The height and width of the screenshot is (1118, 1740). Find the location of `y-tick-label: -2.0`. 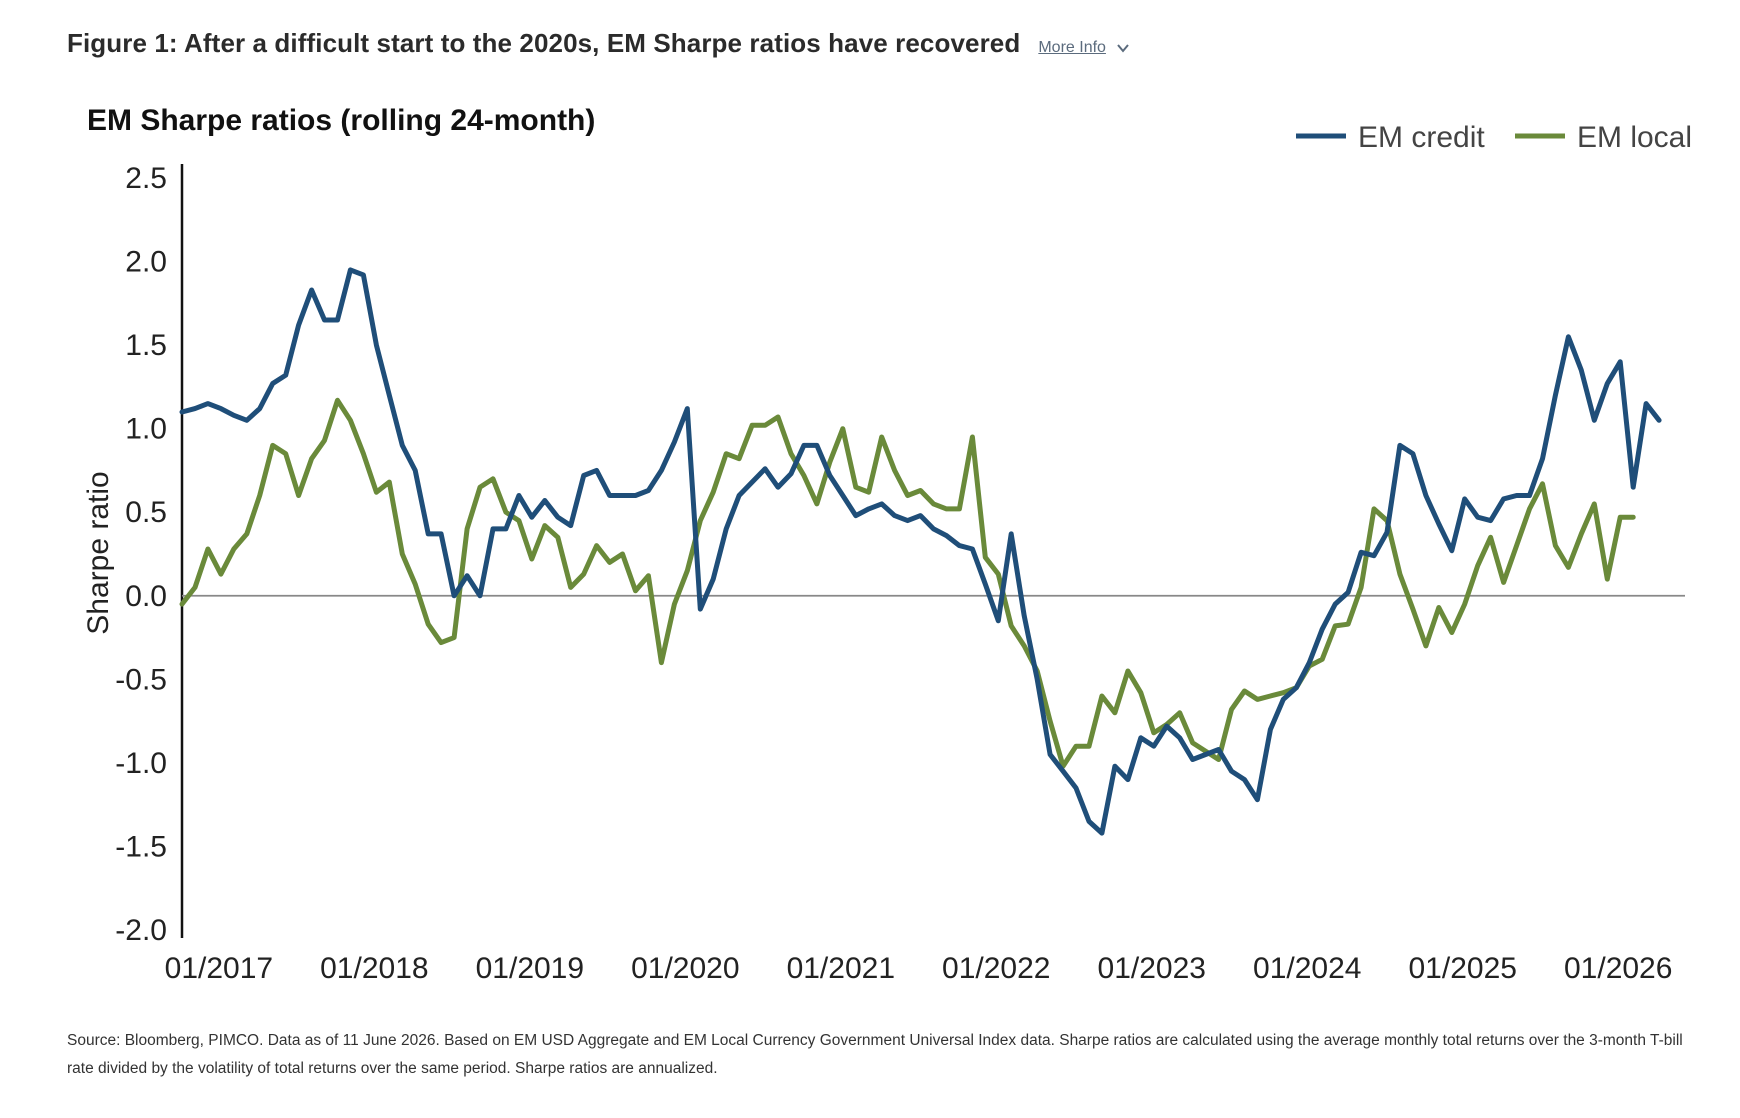

y-tick-label: -2.0 is located at coordinates (141, 930).